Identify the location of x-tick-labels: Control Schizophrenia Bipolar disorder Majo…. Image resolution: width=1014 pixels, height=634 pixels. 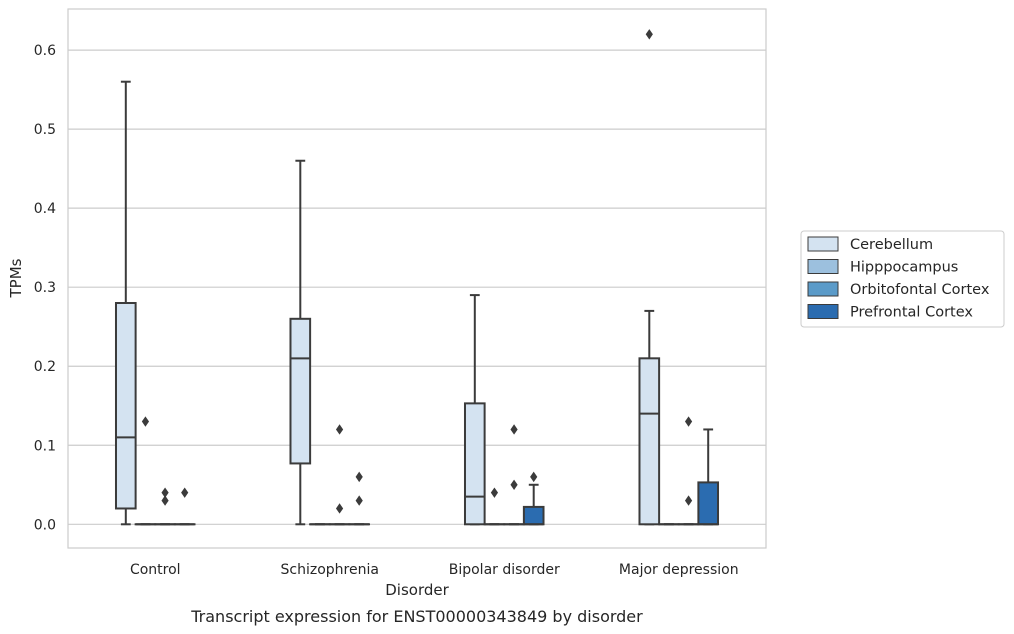
(434, 570).